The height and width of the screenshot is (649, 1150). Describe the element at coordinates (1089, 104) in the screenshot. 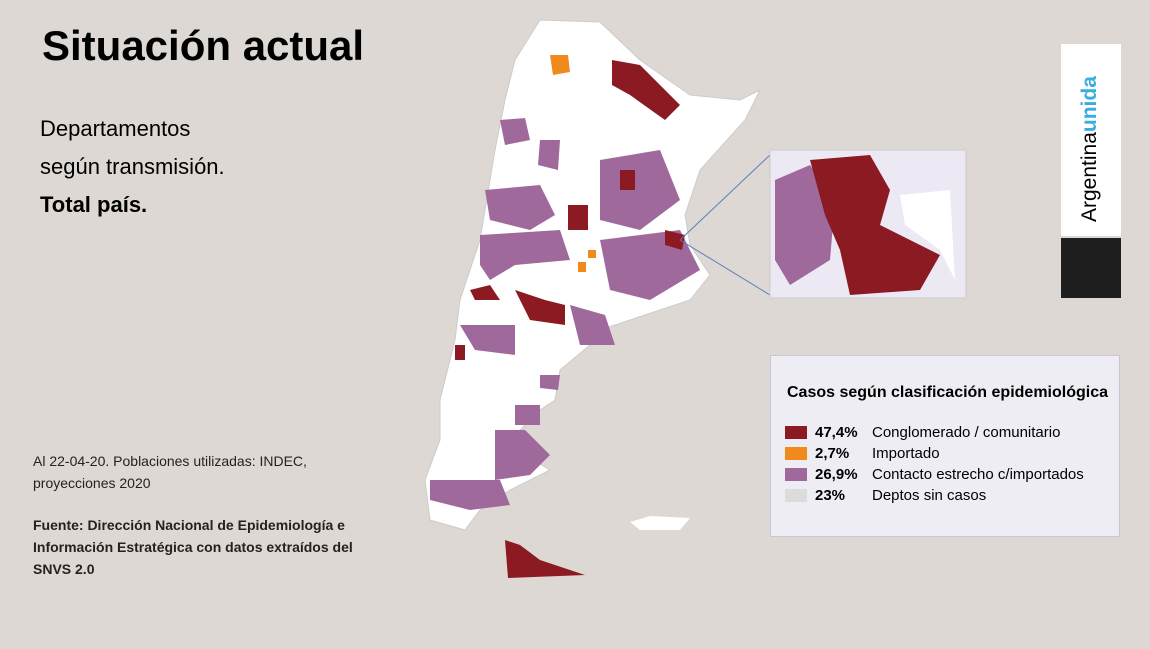

I see `brand-word: unida` at that location.